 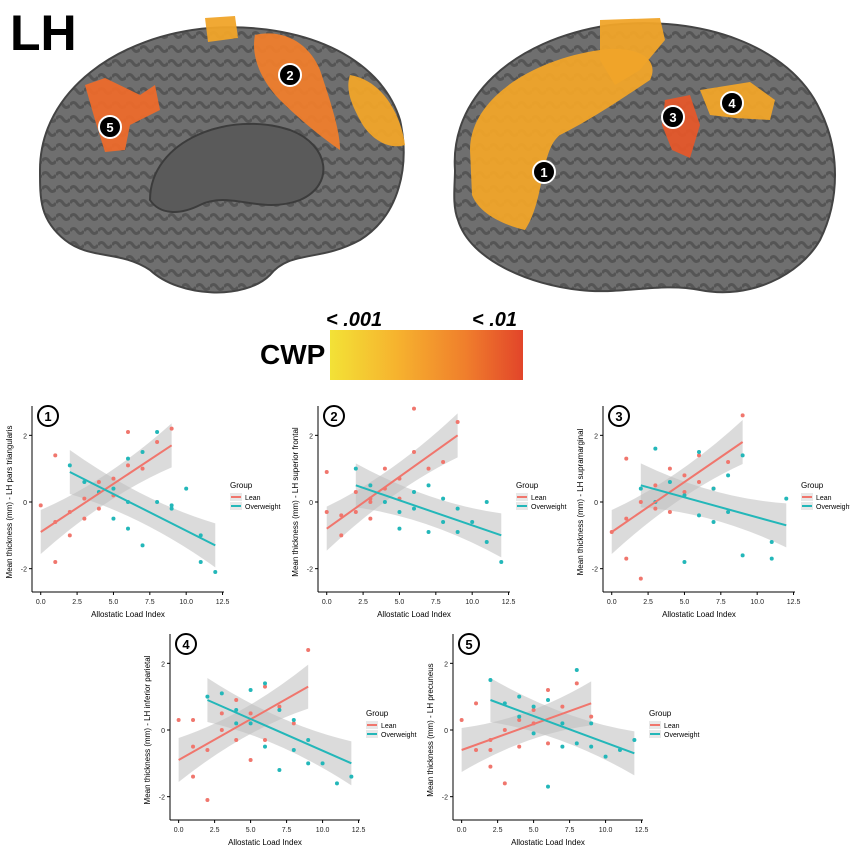 What do you see at coordinates (310, 570) in the screenshot?
I see `y-tick-label: -2` at bounding box center [310, 570].